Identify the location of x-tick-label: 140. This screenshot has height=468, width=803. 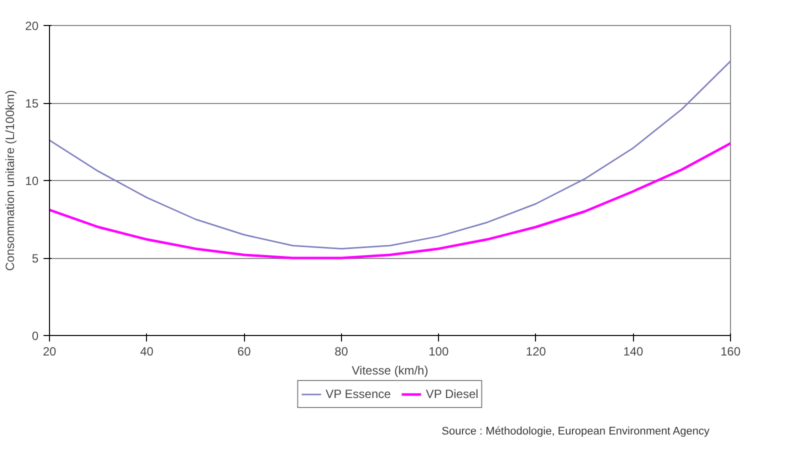
(633, 351).